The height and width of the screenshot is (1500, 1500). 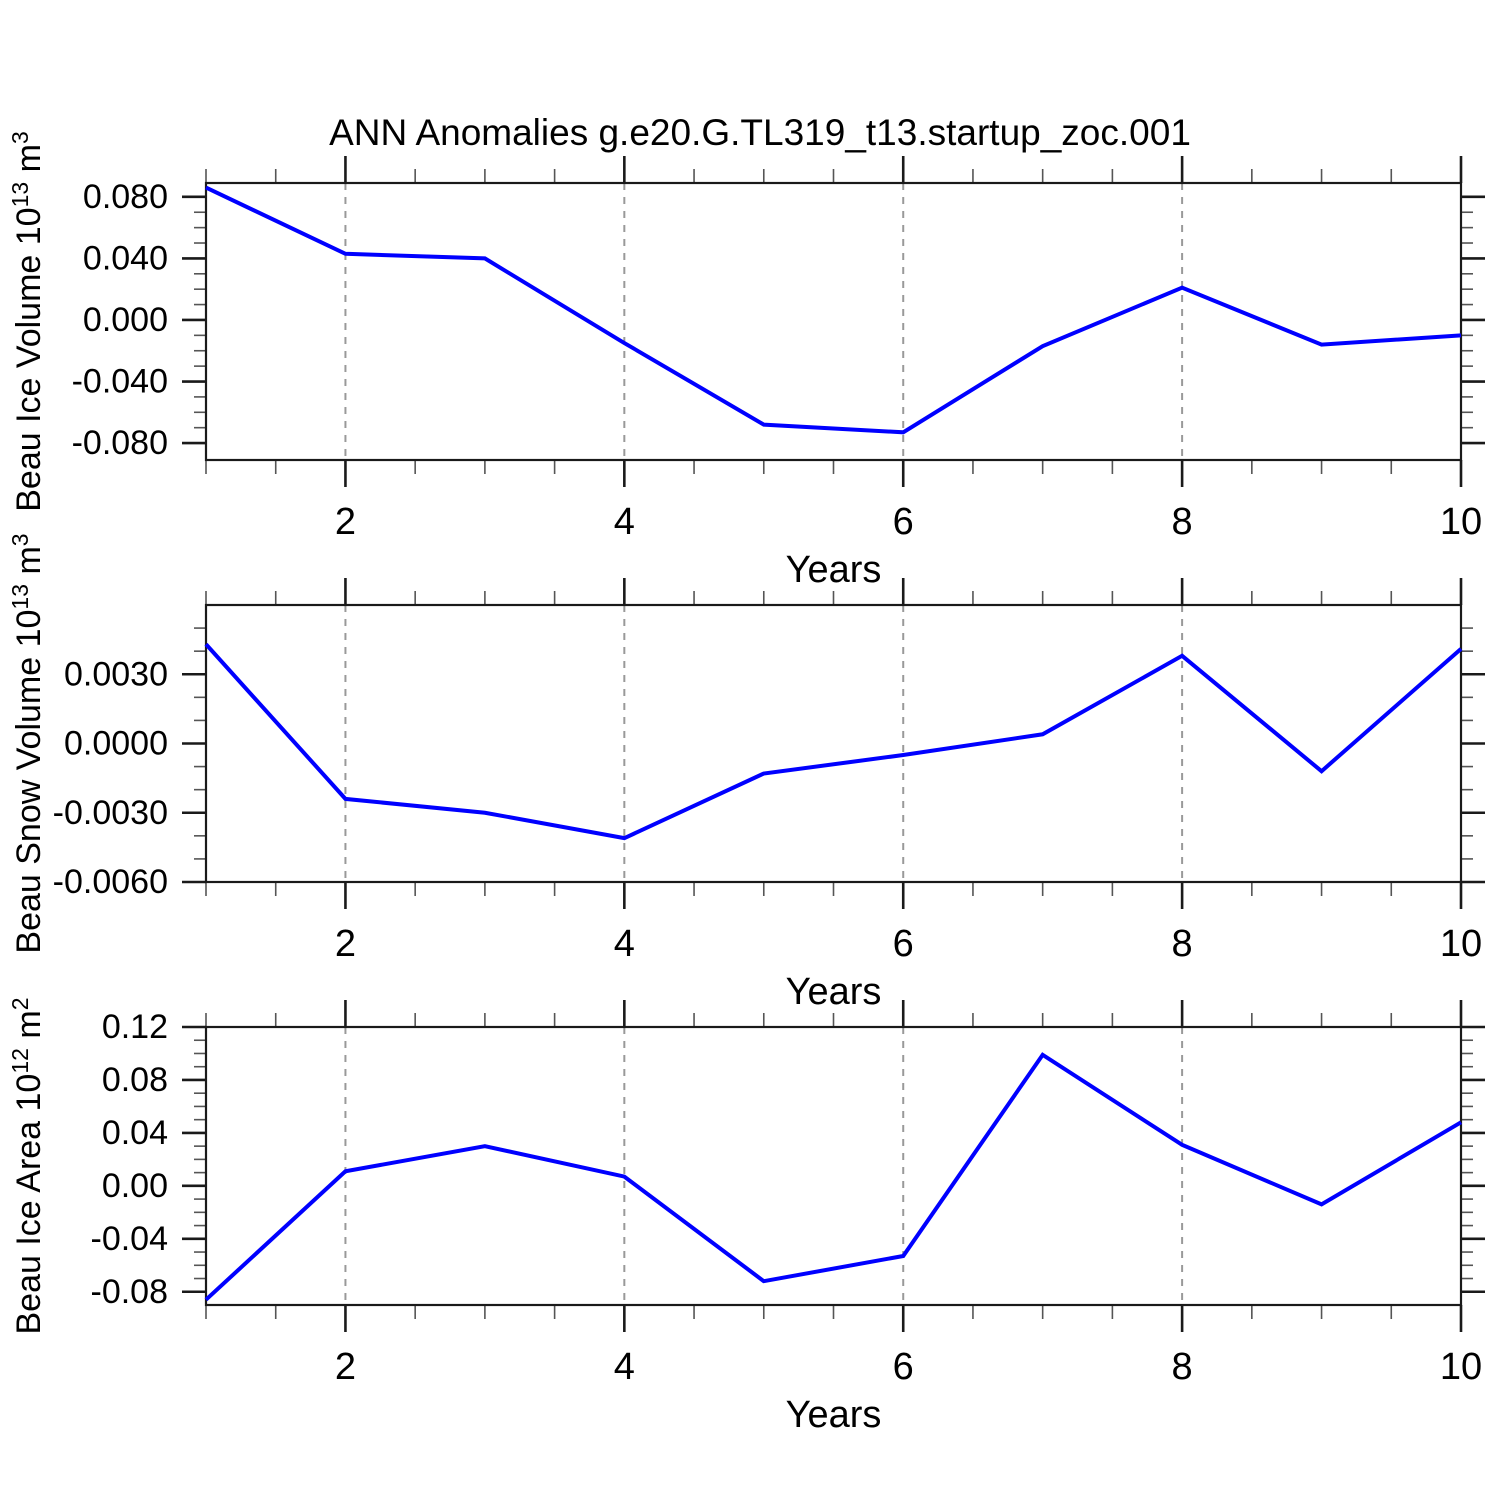 I want to click on y-tick-label: 0.040, so click(x=125, y=258).